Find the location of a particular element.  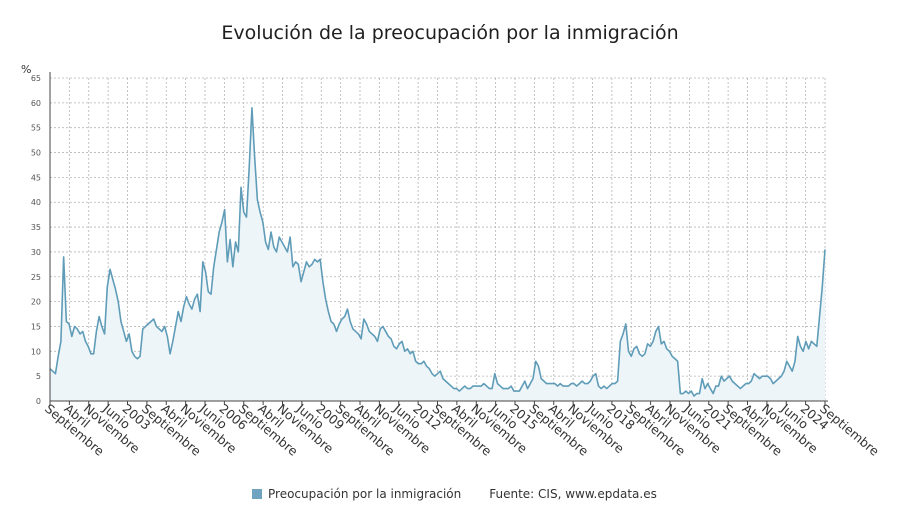

y-tick-label: 40 is located at coordinates (36, 202).